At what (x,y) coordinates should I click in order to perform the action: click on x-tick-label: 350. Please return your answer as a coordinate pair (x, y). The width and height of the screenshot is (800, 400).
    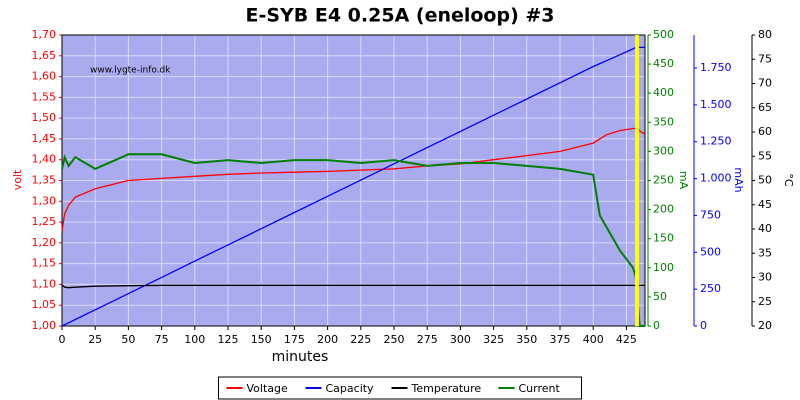
    Looking at the image, I should click on (526, 339).